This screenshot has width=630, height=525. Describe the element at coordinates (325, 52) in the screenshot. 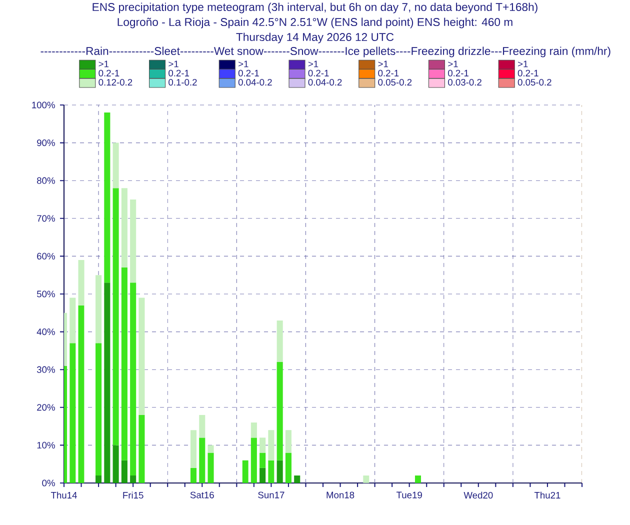

I see `legend-title: ------------Rain------------Sleet---------Wet snow-------Snow-------Ice pellets----Freezing drizzle---Freezing rain (mm/hr)` at that location.